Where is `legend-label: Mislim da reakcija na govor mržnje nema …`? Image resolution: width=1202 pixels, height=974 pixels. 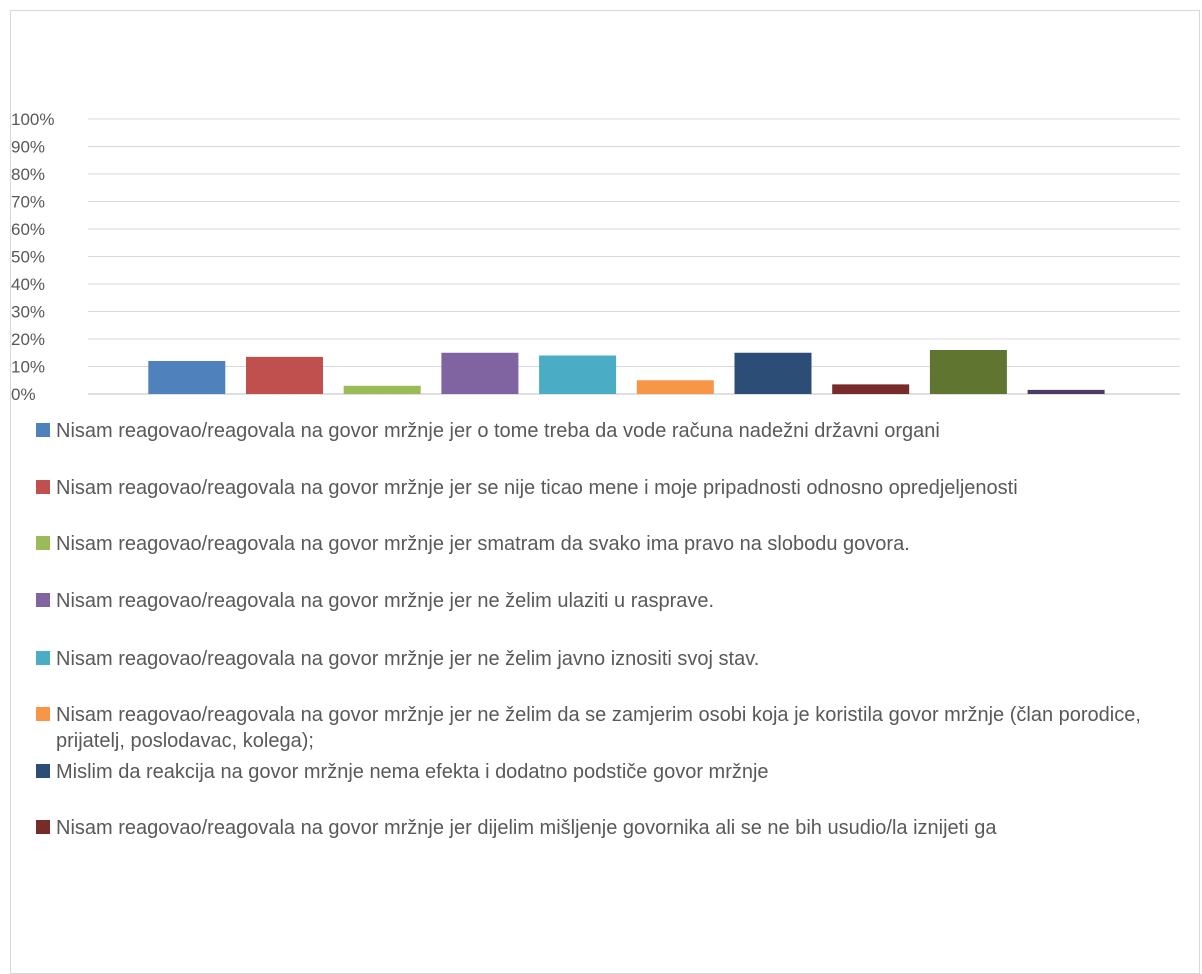
legend-label: Mislim da reakcija na govor mržnje nema … is located at coordinates (412, 772).